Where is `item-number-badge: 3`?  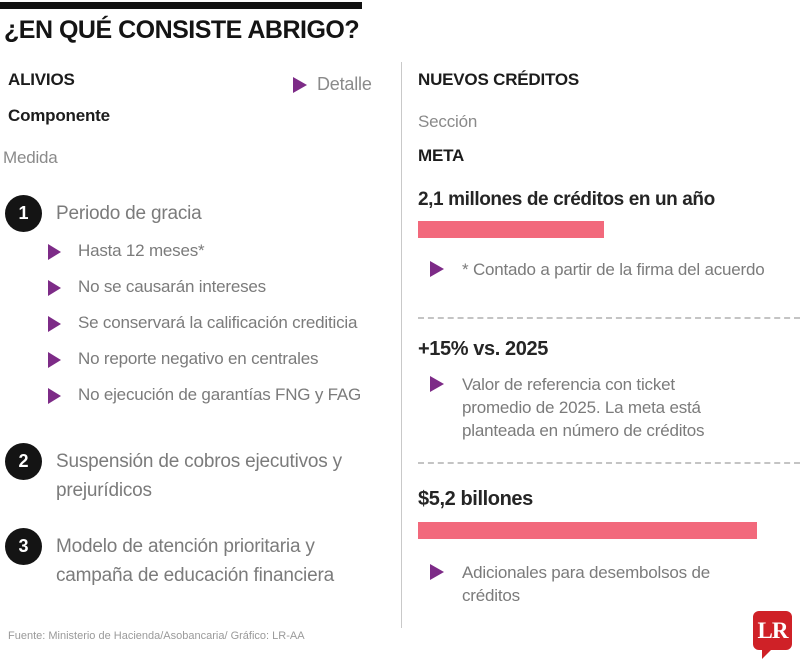
item-number-badge: 3 is located at coordinates (23, 546).